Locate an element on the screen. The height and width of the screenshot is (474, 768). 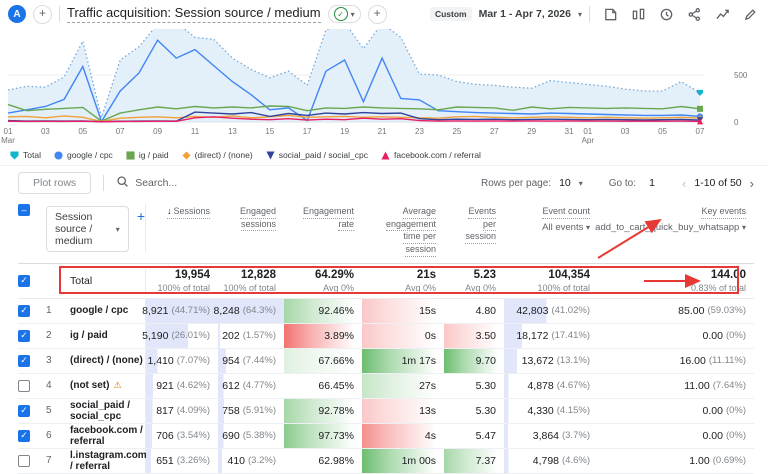
legend-item: social_paid / social_cpc is located at coordinates (317, 155).